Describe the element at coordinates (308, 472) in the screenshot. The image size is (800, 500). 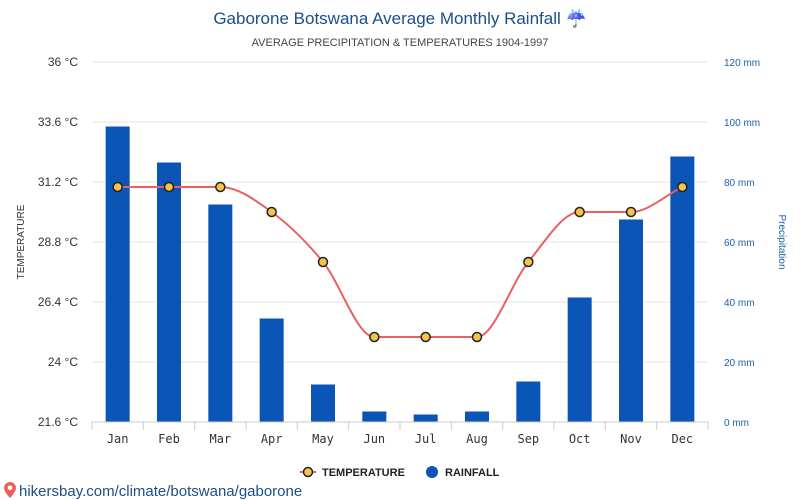
I see `legend-temperature-marker` at that location.